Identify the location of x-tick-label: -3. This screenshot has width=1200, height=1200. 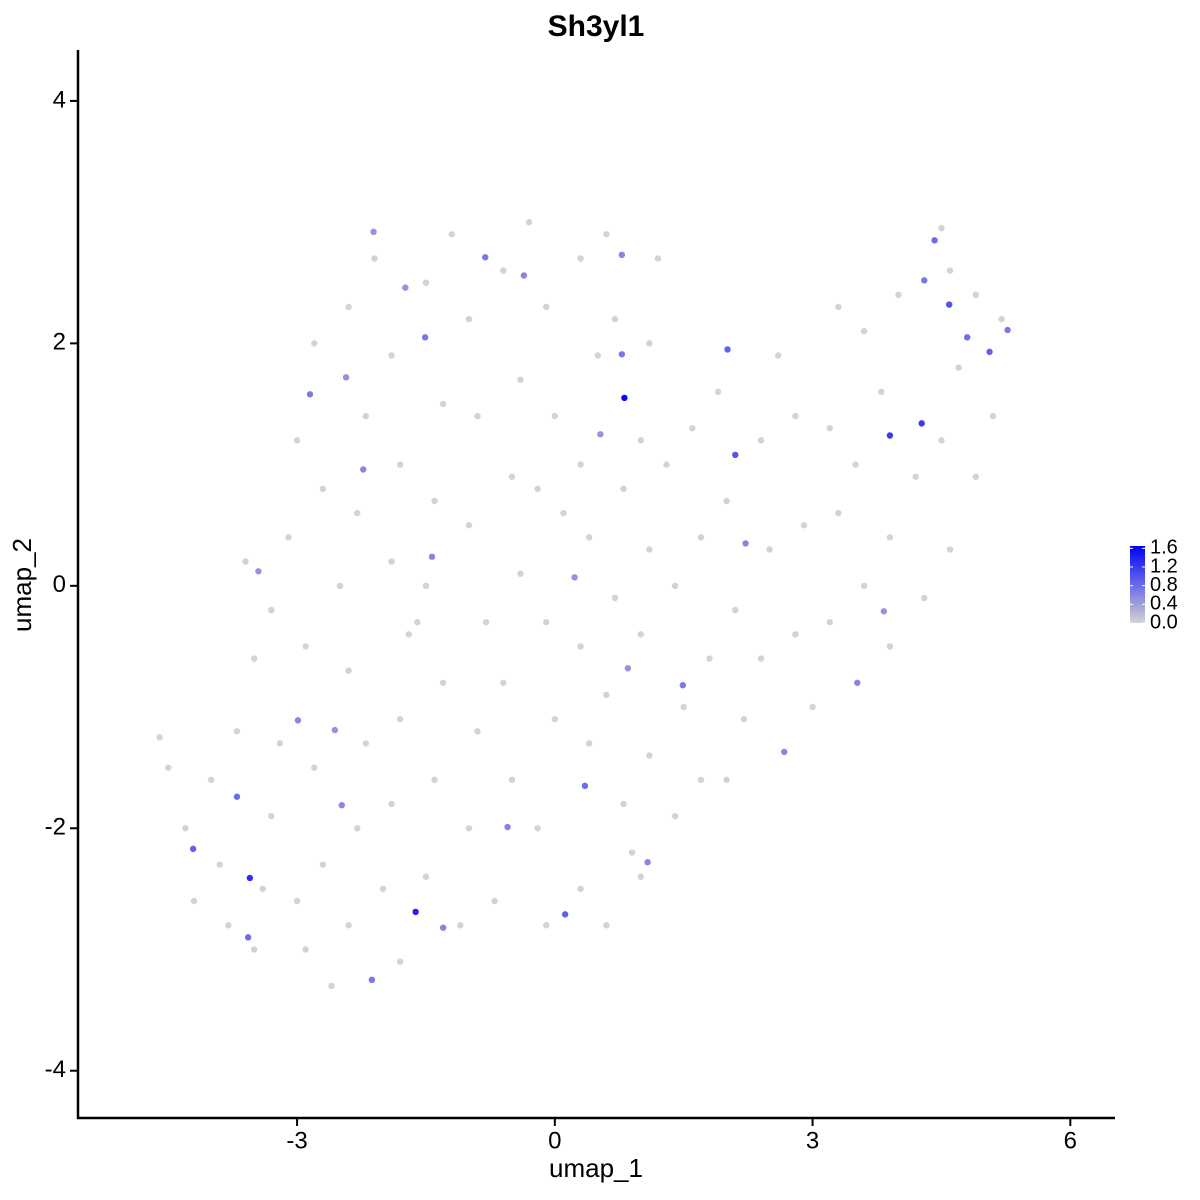
(296, 1140).